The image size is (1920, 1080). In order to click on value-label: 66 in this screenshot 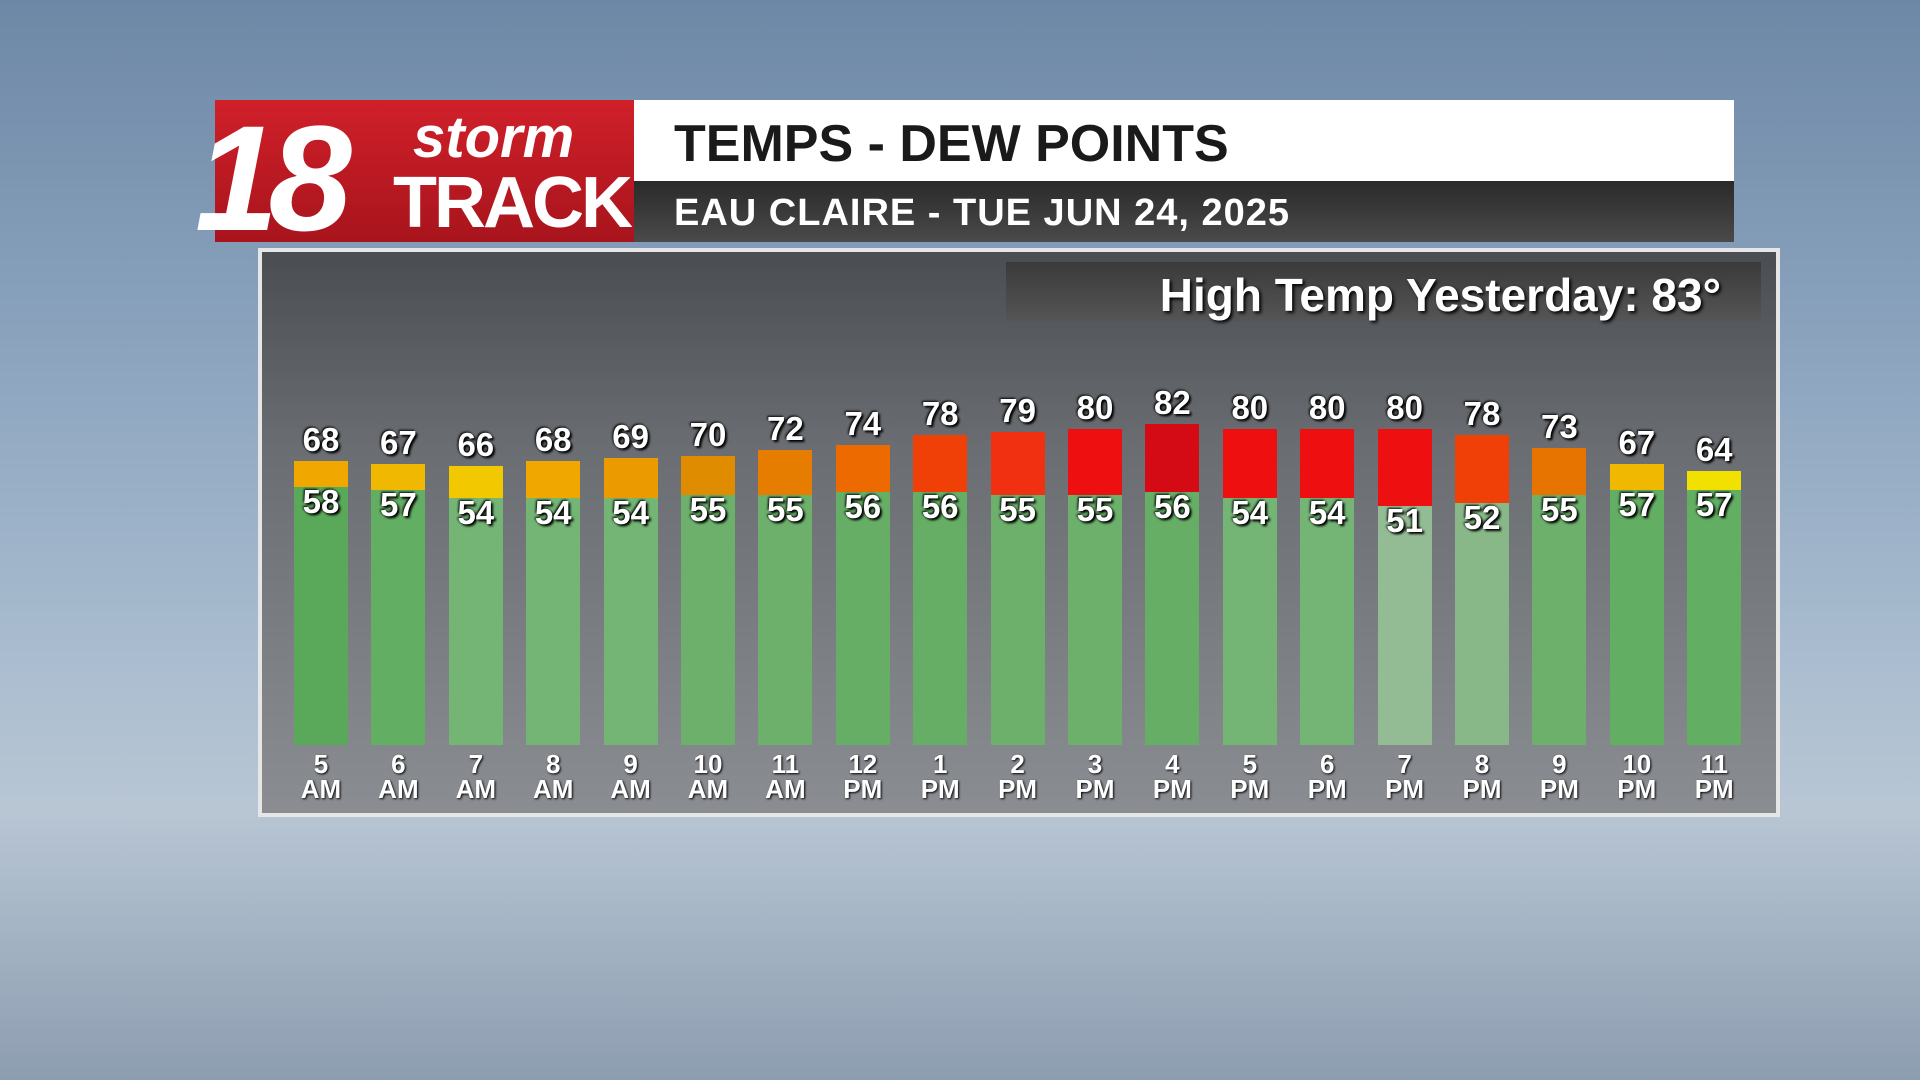, I will do `click(476, 445)`.